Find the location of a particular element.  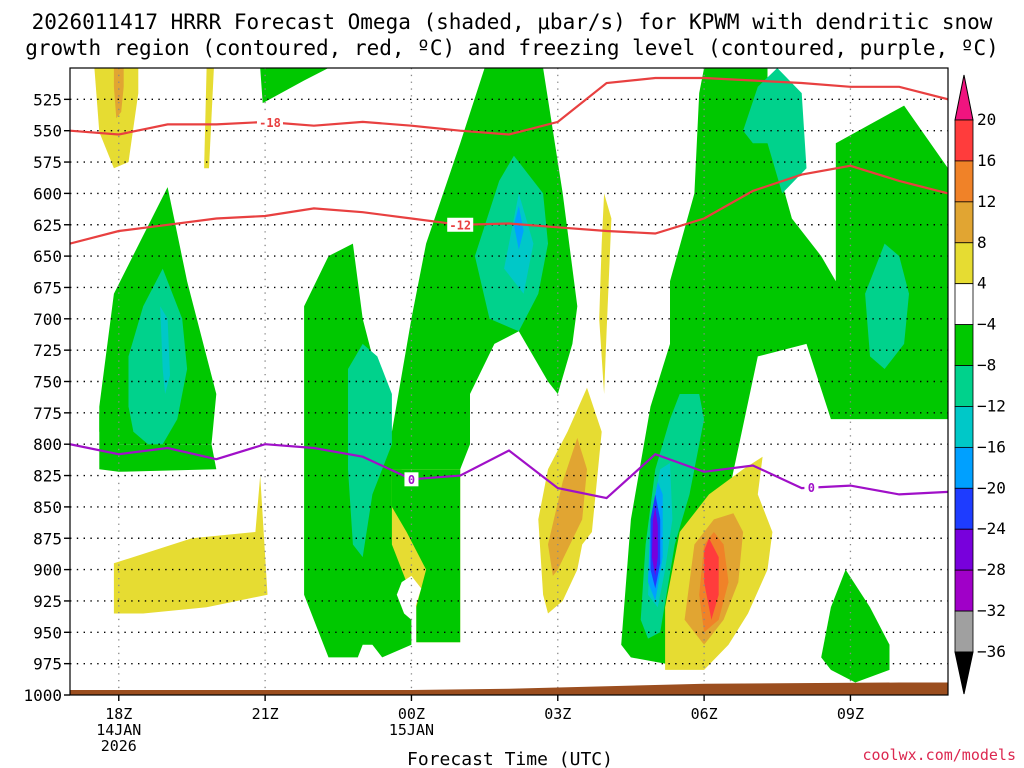

x-tick-label-00Z: 00Z is located at coordinates (411, 714).